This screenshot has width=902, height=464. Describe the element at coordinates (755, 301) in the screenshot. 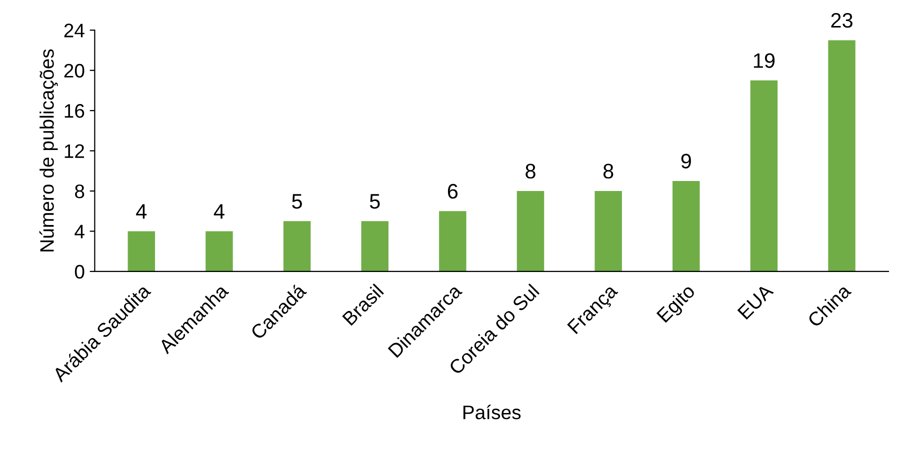

I see `x-tick-label: EUA` at that location.